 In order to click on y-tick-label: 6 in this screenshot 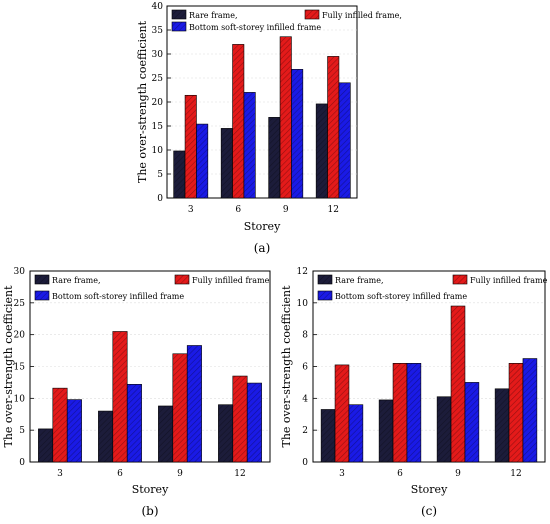, I will do `click(305, 368)`.